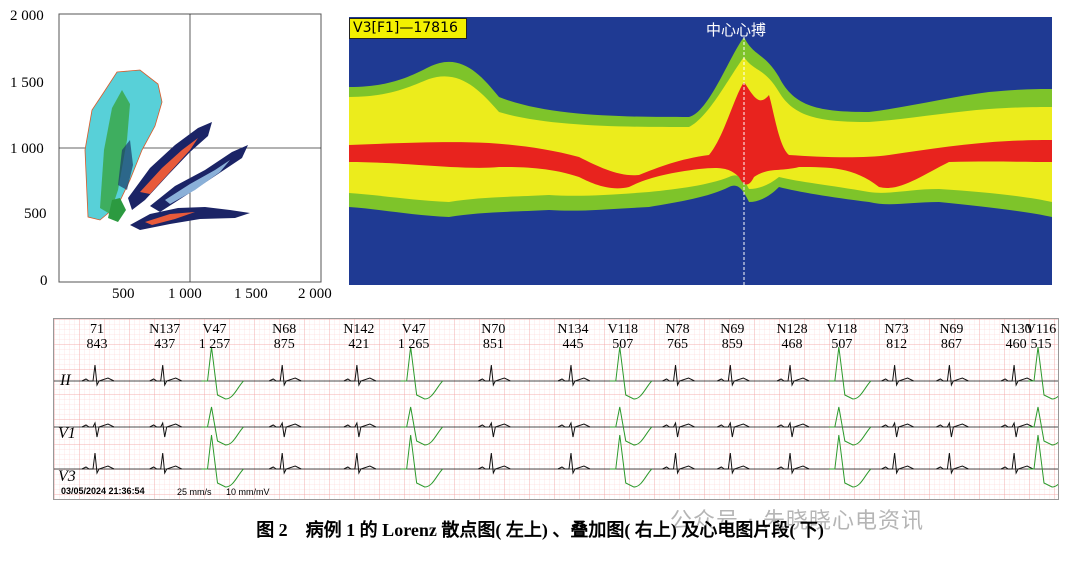  I want to click on overlay-center-label: 中心心搏, so click(736, 30).